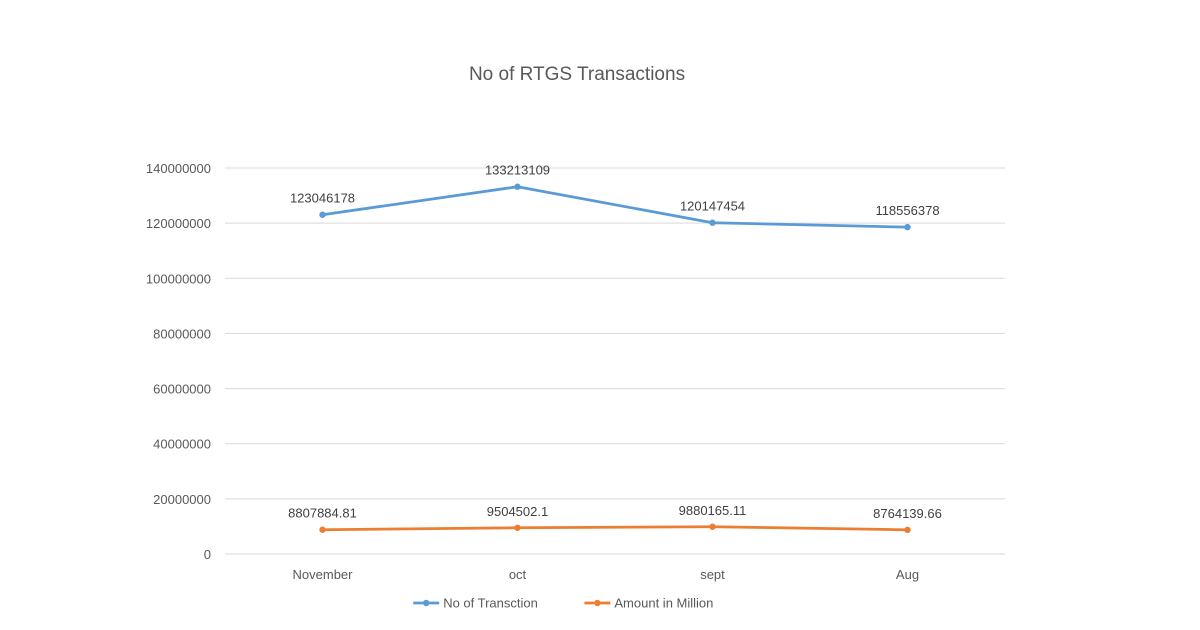 Image resolution: width=1200 pixels, height=630 pixels. What do you see at coordinates (178, 223) in the screenshot?
I see `y-tick-label: 120000000` at bounding box center [178, 223].